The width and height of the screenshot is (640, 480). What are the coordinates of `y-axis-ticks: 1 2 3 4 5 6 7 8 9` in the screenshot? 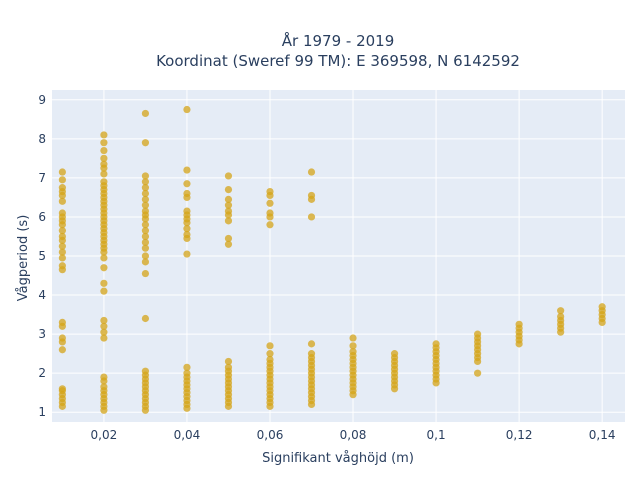 It's located at (42, 256).